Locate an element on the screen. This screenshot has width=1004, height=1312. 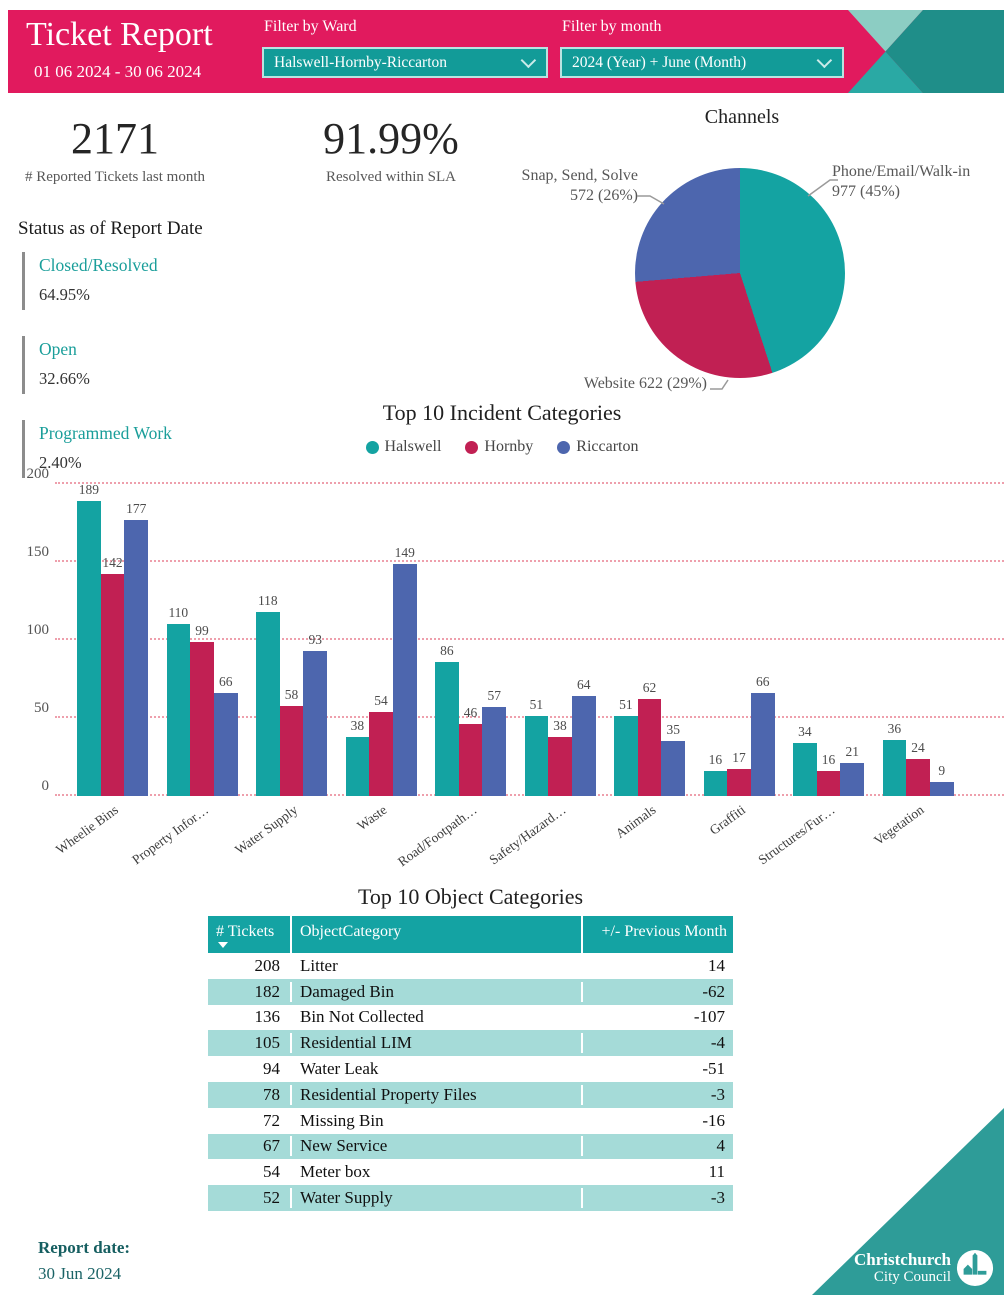
bar-group-road-footpath: 86 46 57 is located at coordinates (471, 640).